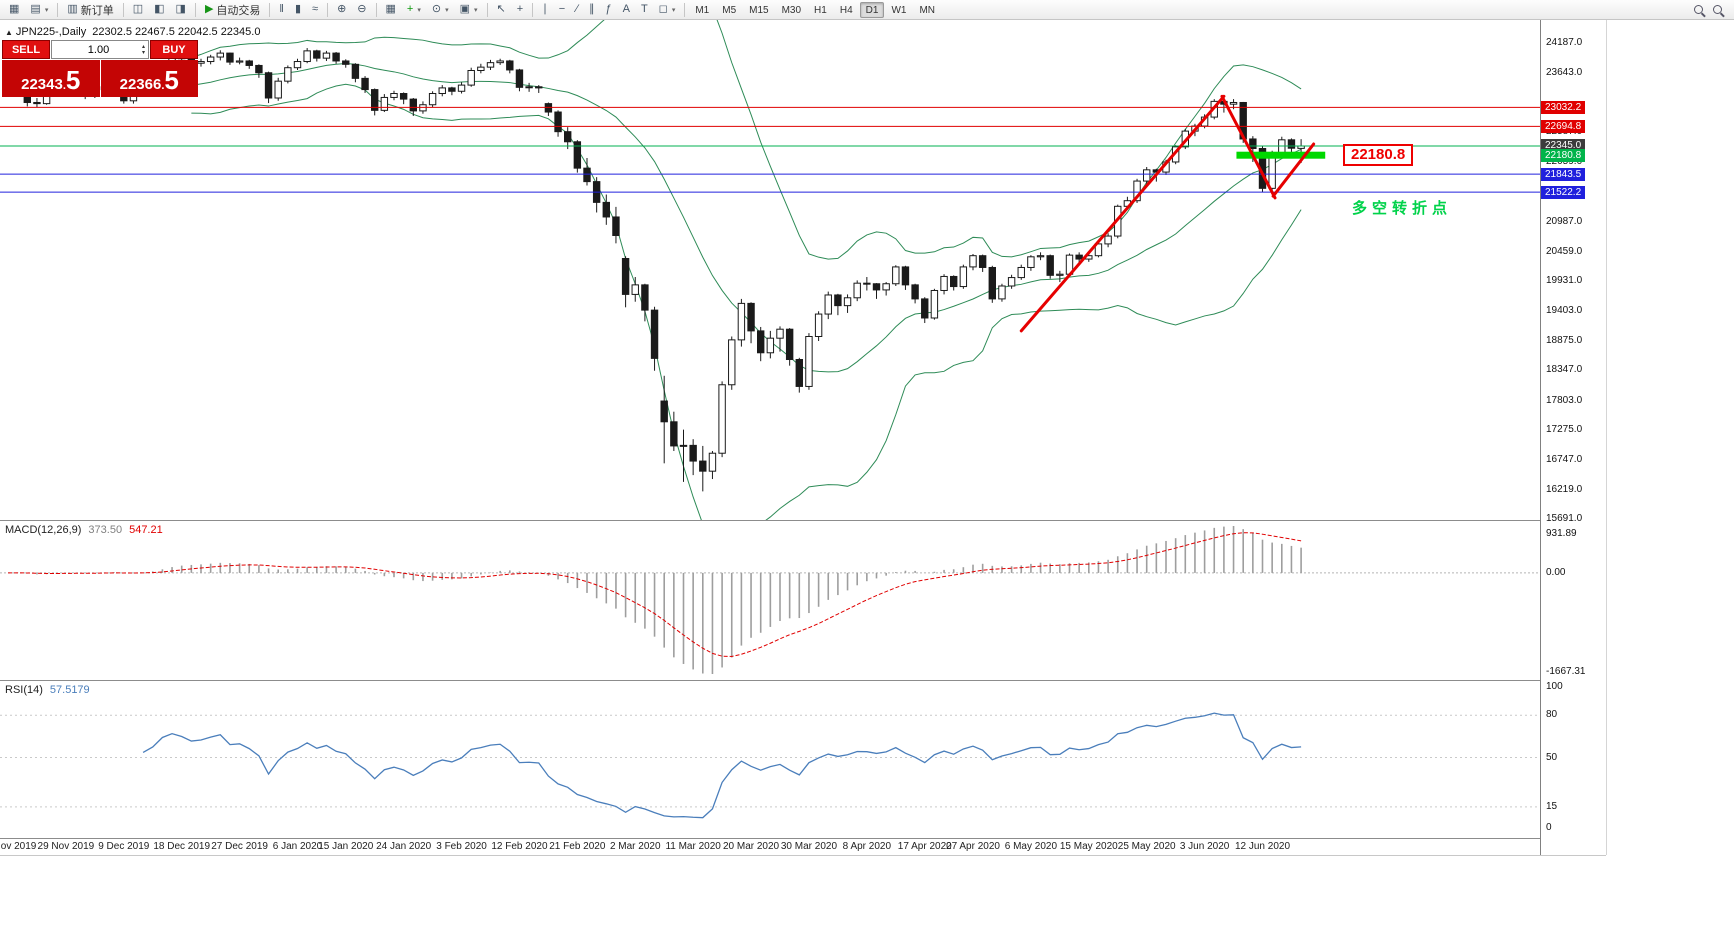 The width and height of the screenshot is (1734, 943). Describe the element at coordinates (592, 9) in the screenshot. I see `channel-button: ∥` at that location.